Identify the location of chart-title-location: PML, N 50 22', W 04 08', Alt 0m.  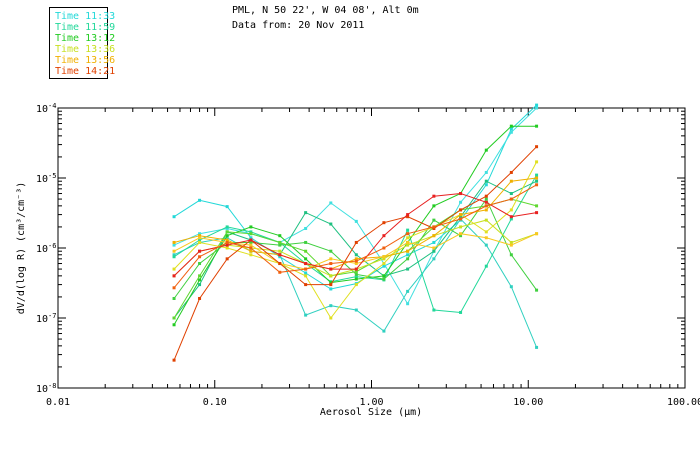
(325, 10).